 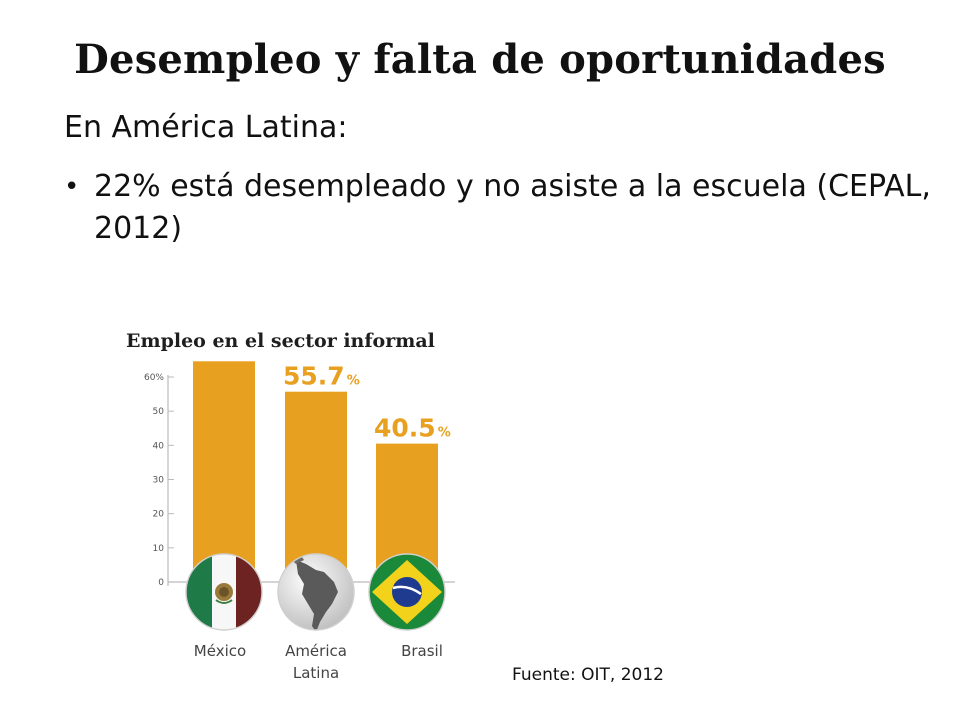 What do you see at coordinates (321, 376) in the screenshot?
I see `bar-value-label: 55.7%` at bounding box center [321, 376].